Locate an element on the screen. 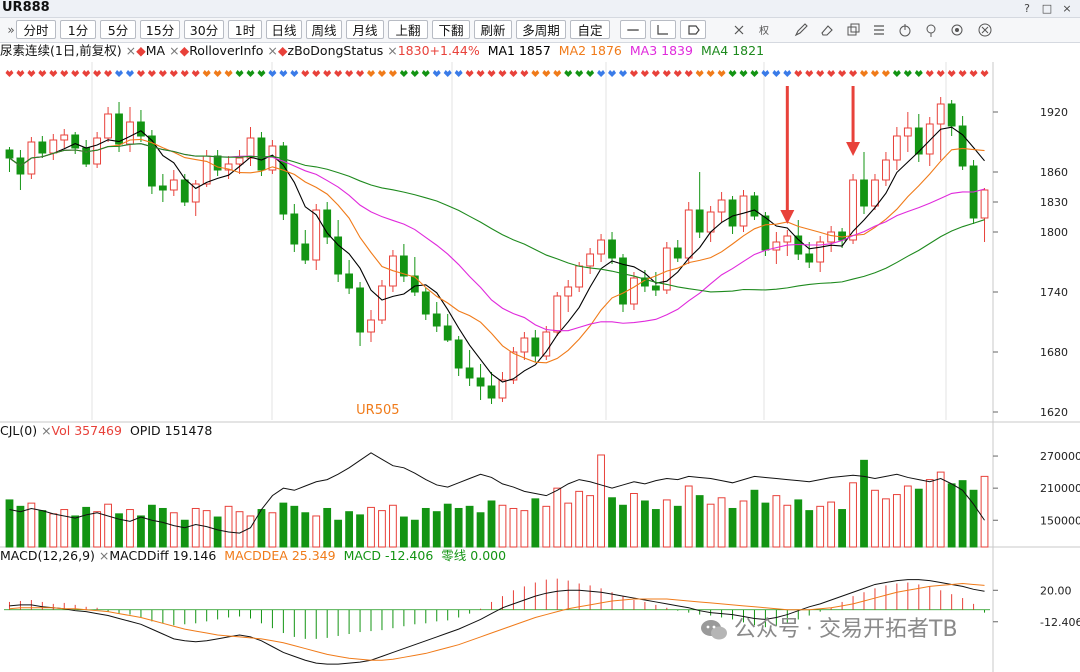 The height and width of the screenshot is (672, 1080). ma1-label: MA1 is located at coordinates (501, 50).